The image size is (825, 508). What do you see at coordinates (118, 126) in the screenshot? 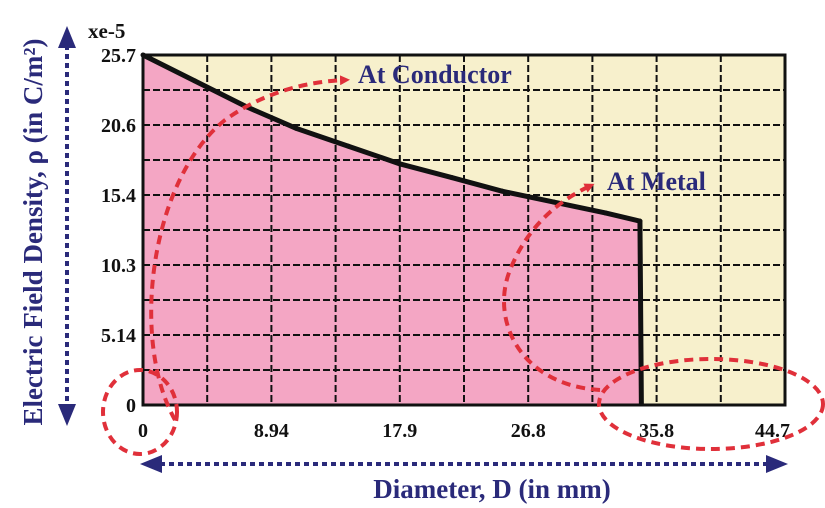
I see `y-tick-label: 20.6` at bounding box center [118, 126].